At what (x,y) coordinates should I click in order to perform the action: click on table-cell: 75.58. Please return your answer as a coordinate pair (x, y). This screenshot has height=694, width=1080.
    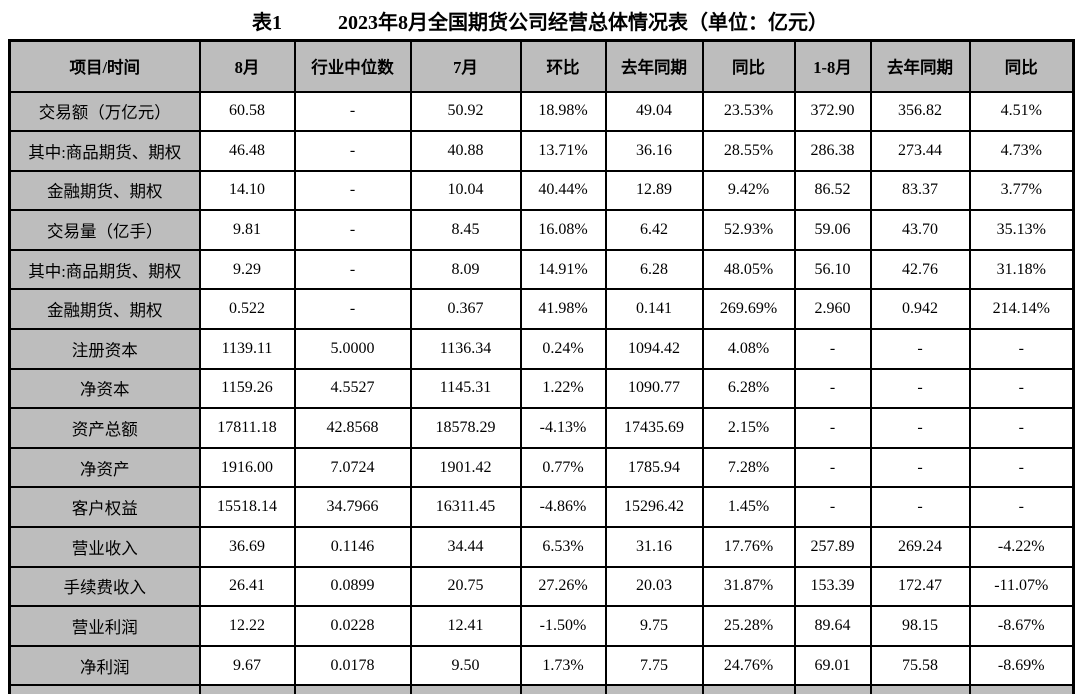
    Looking at the image, I should click on (920, 665).